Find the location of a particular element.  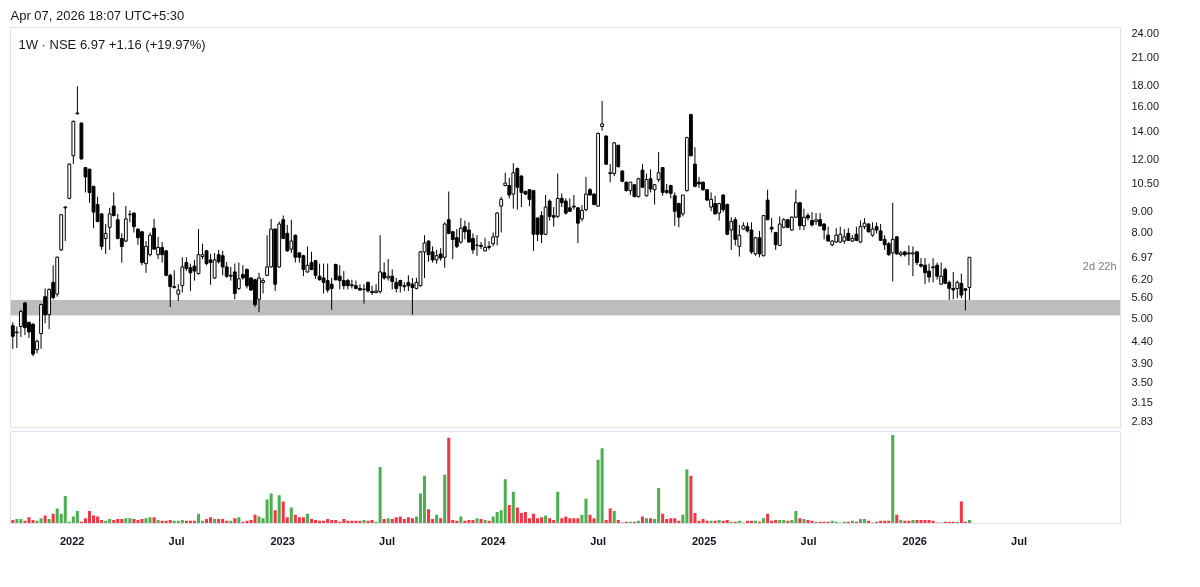

y-tick-label: 5.00 is located at coordinates (1142, 317).